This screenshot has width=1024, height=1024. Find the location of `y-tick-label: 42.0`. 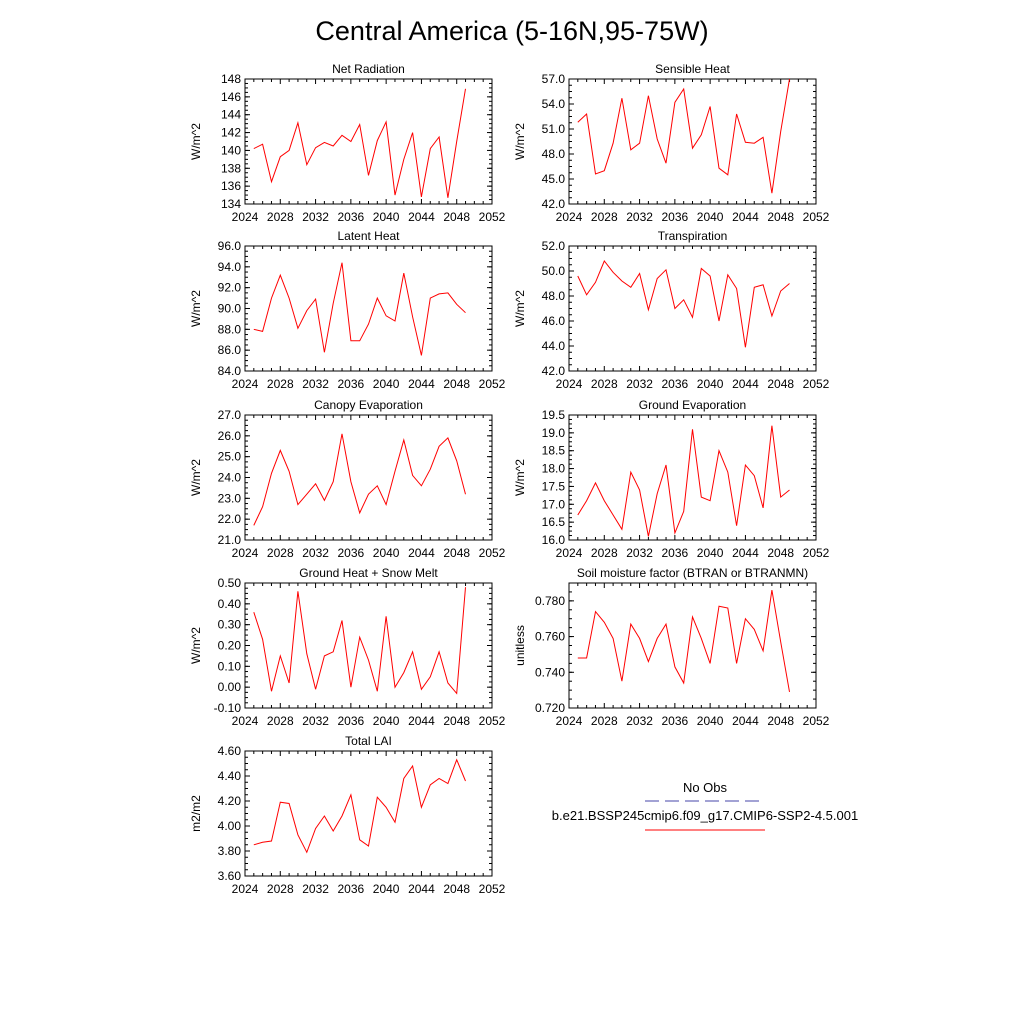

y-tick-label: 42.0 is located at coordinates (554, 371).